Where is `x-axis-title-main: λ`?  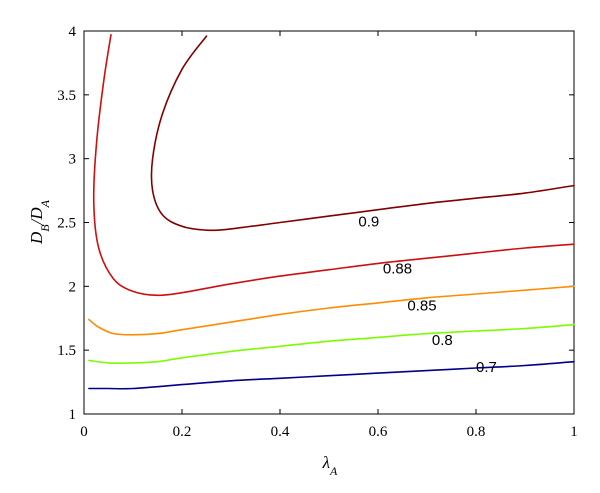
x-axis-title-main: λ is located at coordinates (326, 462).